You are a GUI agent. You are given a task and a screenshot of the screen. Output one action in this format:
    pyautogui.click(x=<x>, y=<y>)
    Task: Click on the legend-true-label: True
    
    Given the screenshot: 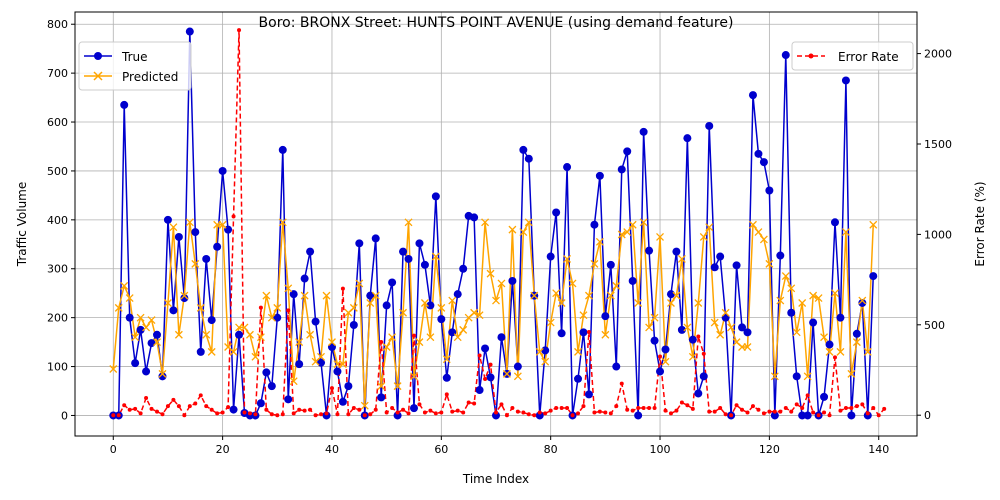 What is the action you would take?
    pyautogui.click(x=134, y=57)
    